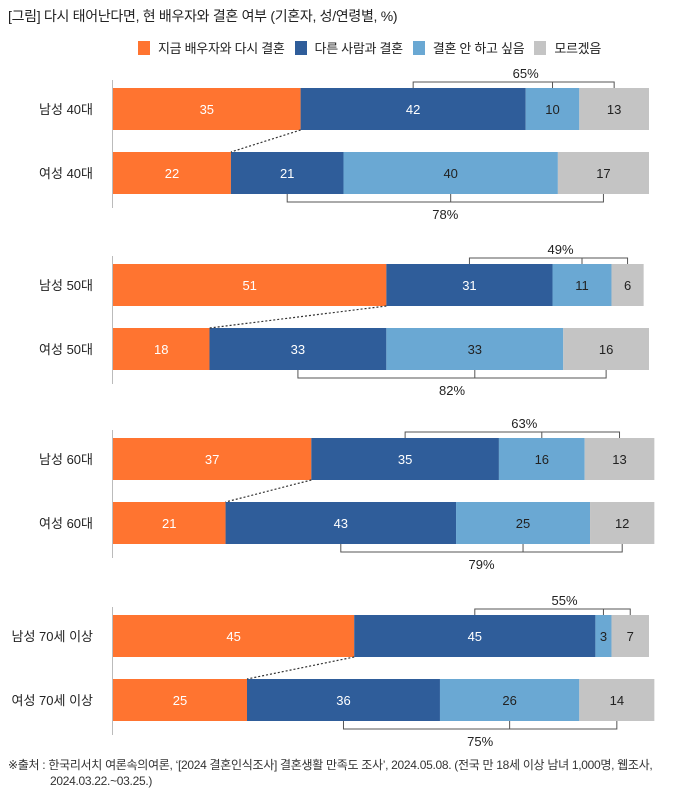 This screenshot has width=673, height=799. I want to click on legend-item-other-person: 다른 사람과 결혼, so click(349, 47).